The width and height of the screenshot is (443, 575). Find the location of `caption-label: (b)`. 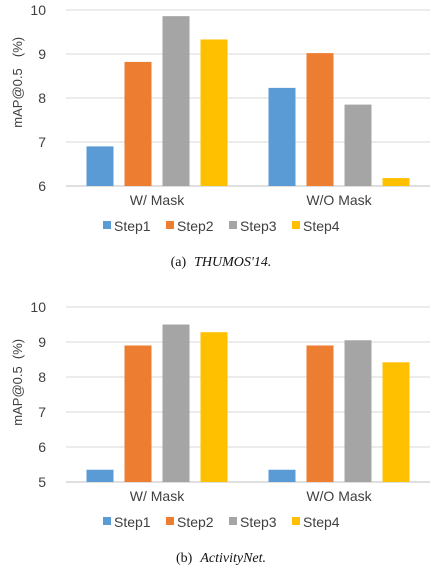

caption-label: (b) is located at coordinates (184, 558).